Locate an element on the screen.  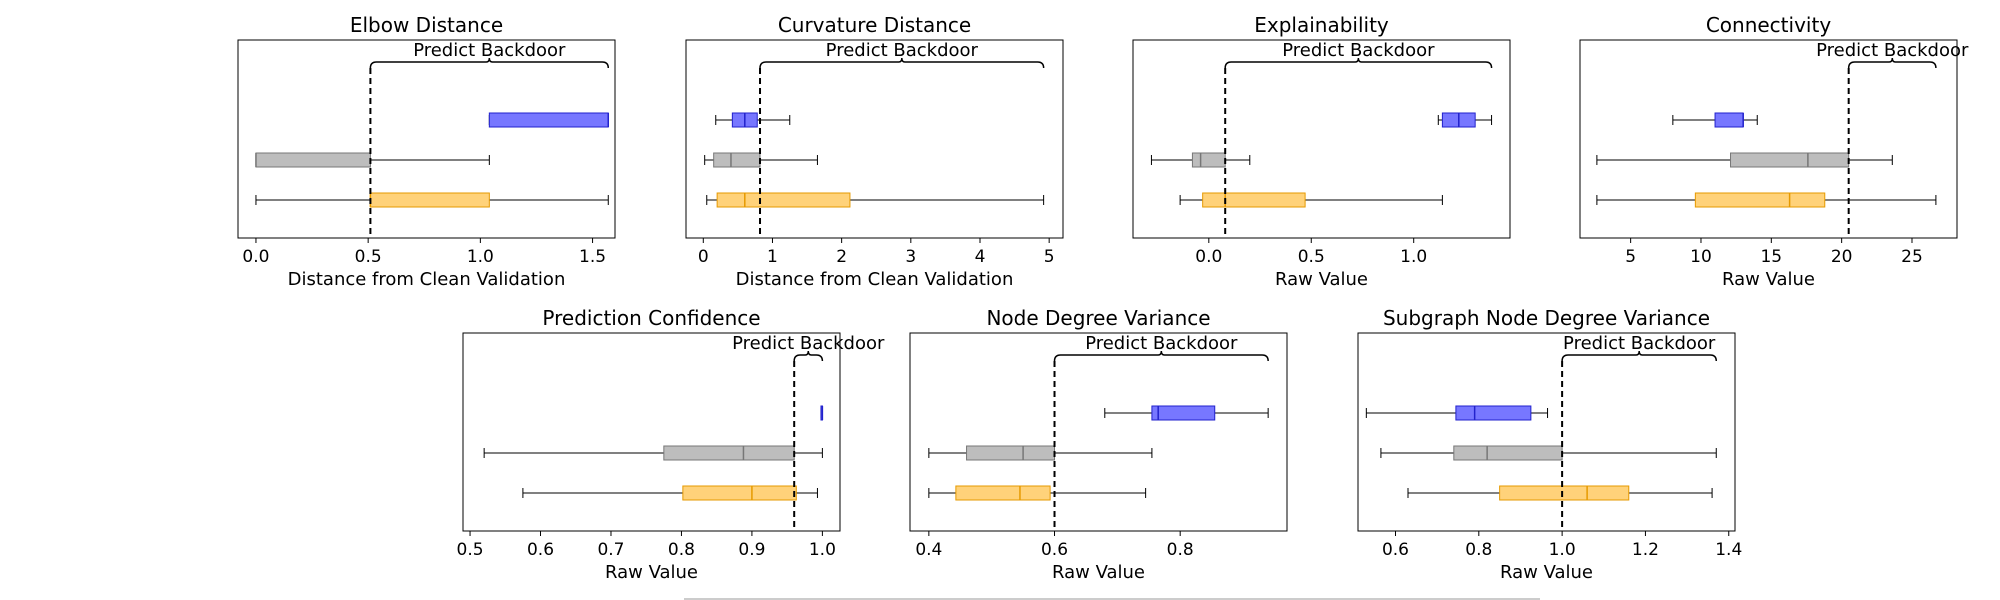
x-tick-label: 15 is located at coordinates (1771, 257).